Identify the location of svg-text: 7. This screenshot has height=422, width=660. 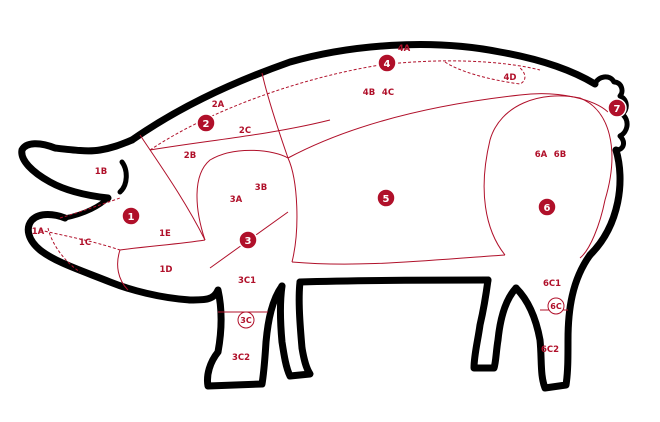
(617, 109).